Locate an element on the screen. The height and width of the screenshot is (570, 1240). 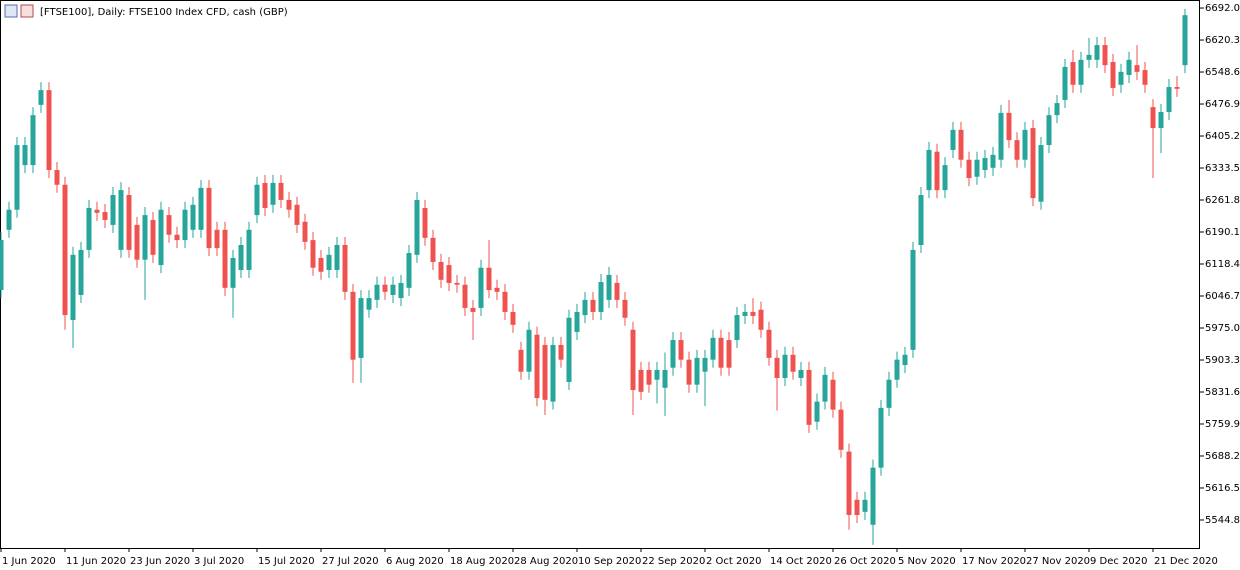
y-tick-label: 6261.80 is located at coordinates (1222, 200).